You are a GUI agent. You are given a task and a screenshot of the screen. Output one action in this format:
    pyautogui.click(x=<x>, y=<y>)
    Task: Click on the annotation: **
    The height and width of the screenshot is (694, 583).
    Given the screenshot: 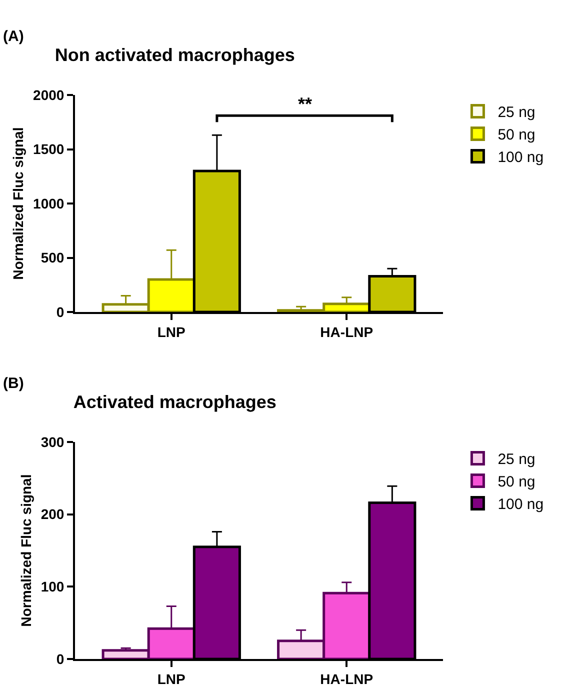 What is the action you would take?
    pyautogui.click(x=305, y=104)
    